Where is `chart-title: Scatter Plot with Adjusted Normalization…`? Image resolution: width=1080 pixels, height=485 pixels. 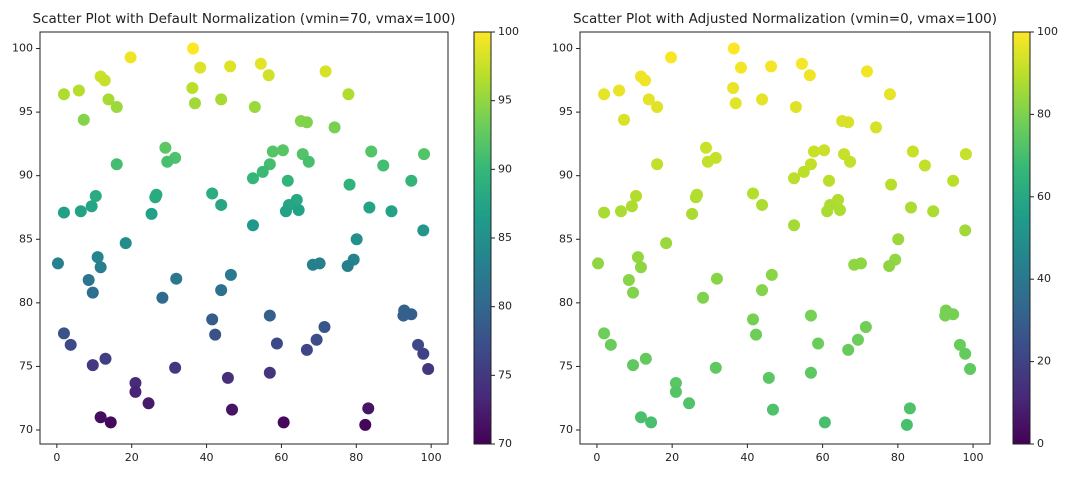
chart-title: Scatter Plot with Adjusted Normalization… is located at coordinates (785, 19).